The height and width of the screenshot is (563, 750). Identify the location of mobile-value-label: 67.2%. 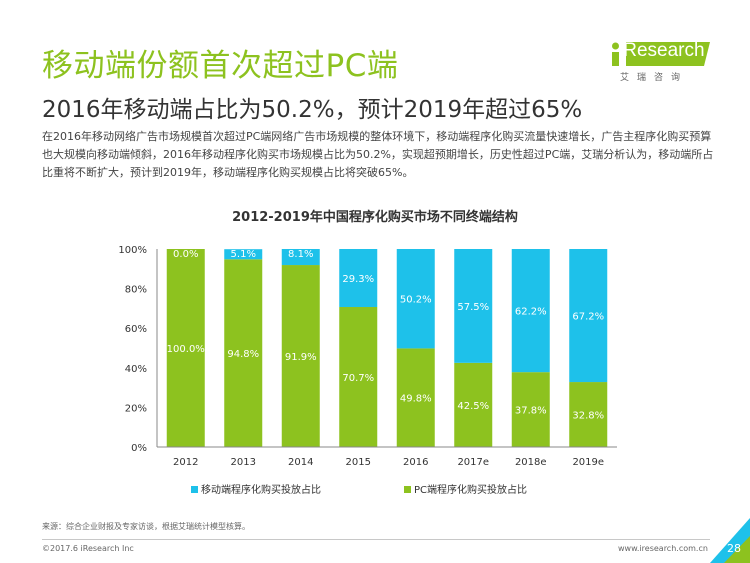
(588, 317).